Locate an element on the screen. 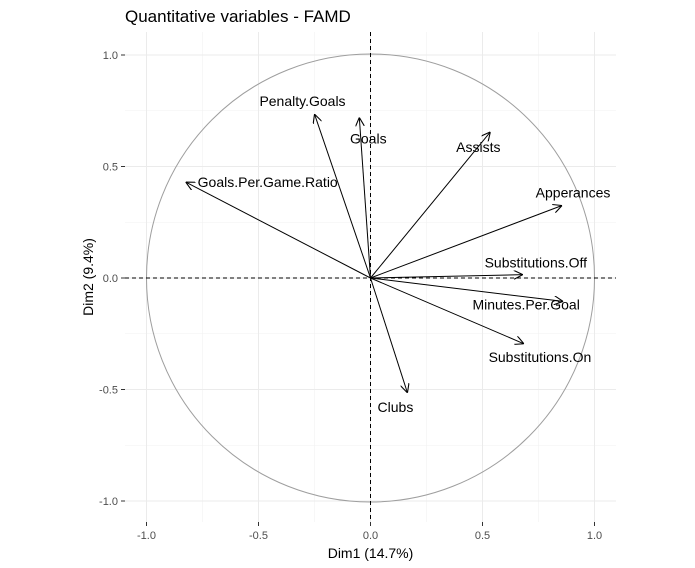  arrow-goals-per-game-ratio is located at coordinates (278, 230).